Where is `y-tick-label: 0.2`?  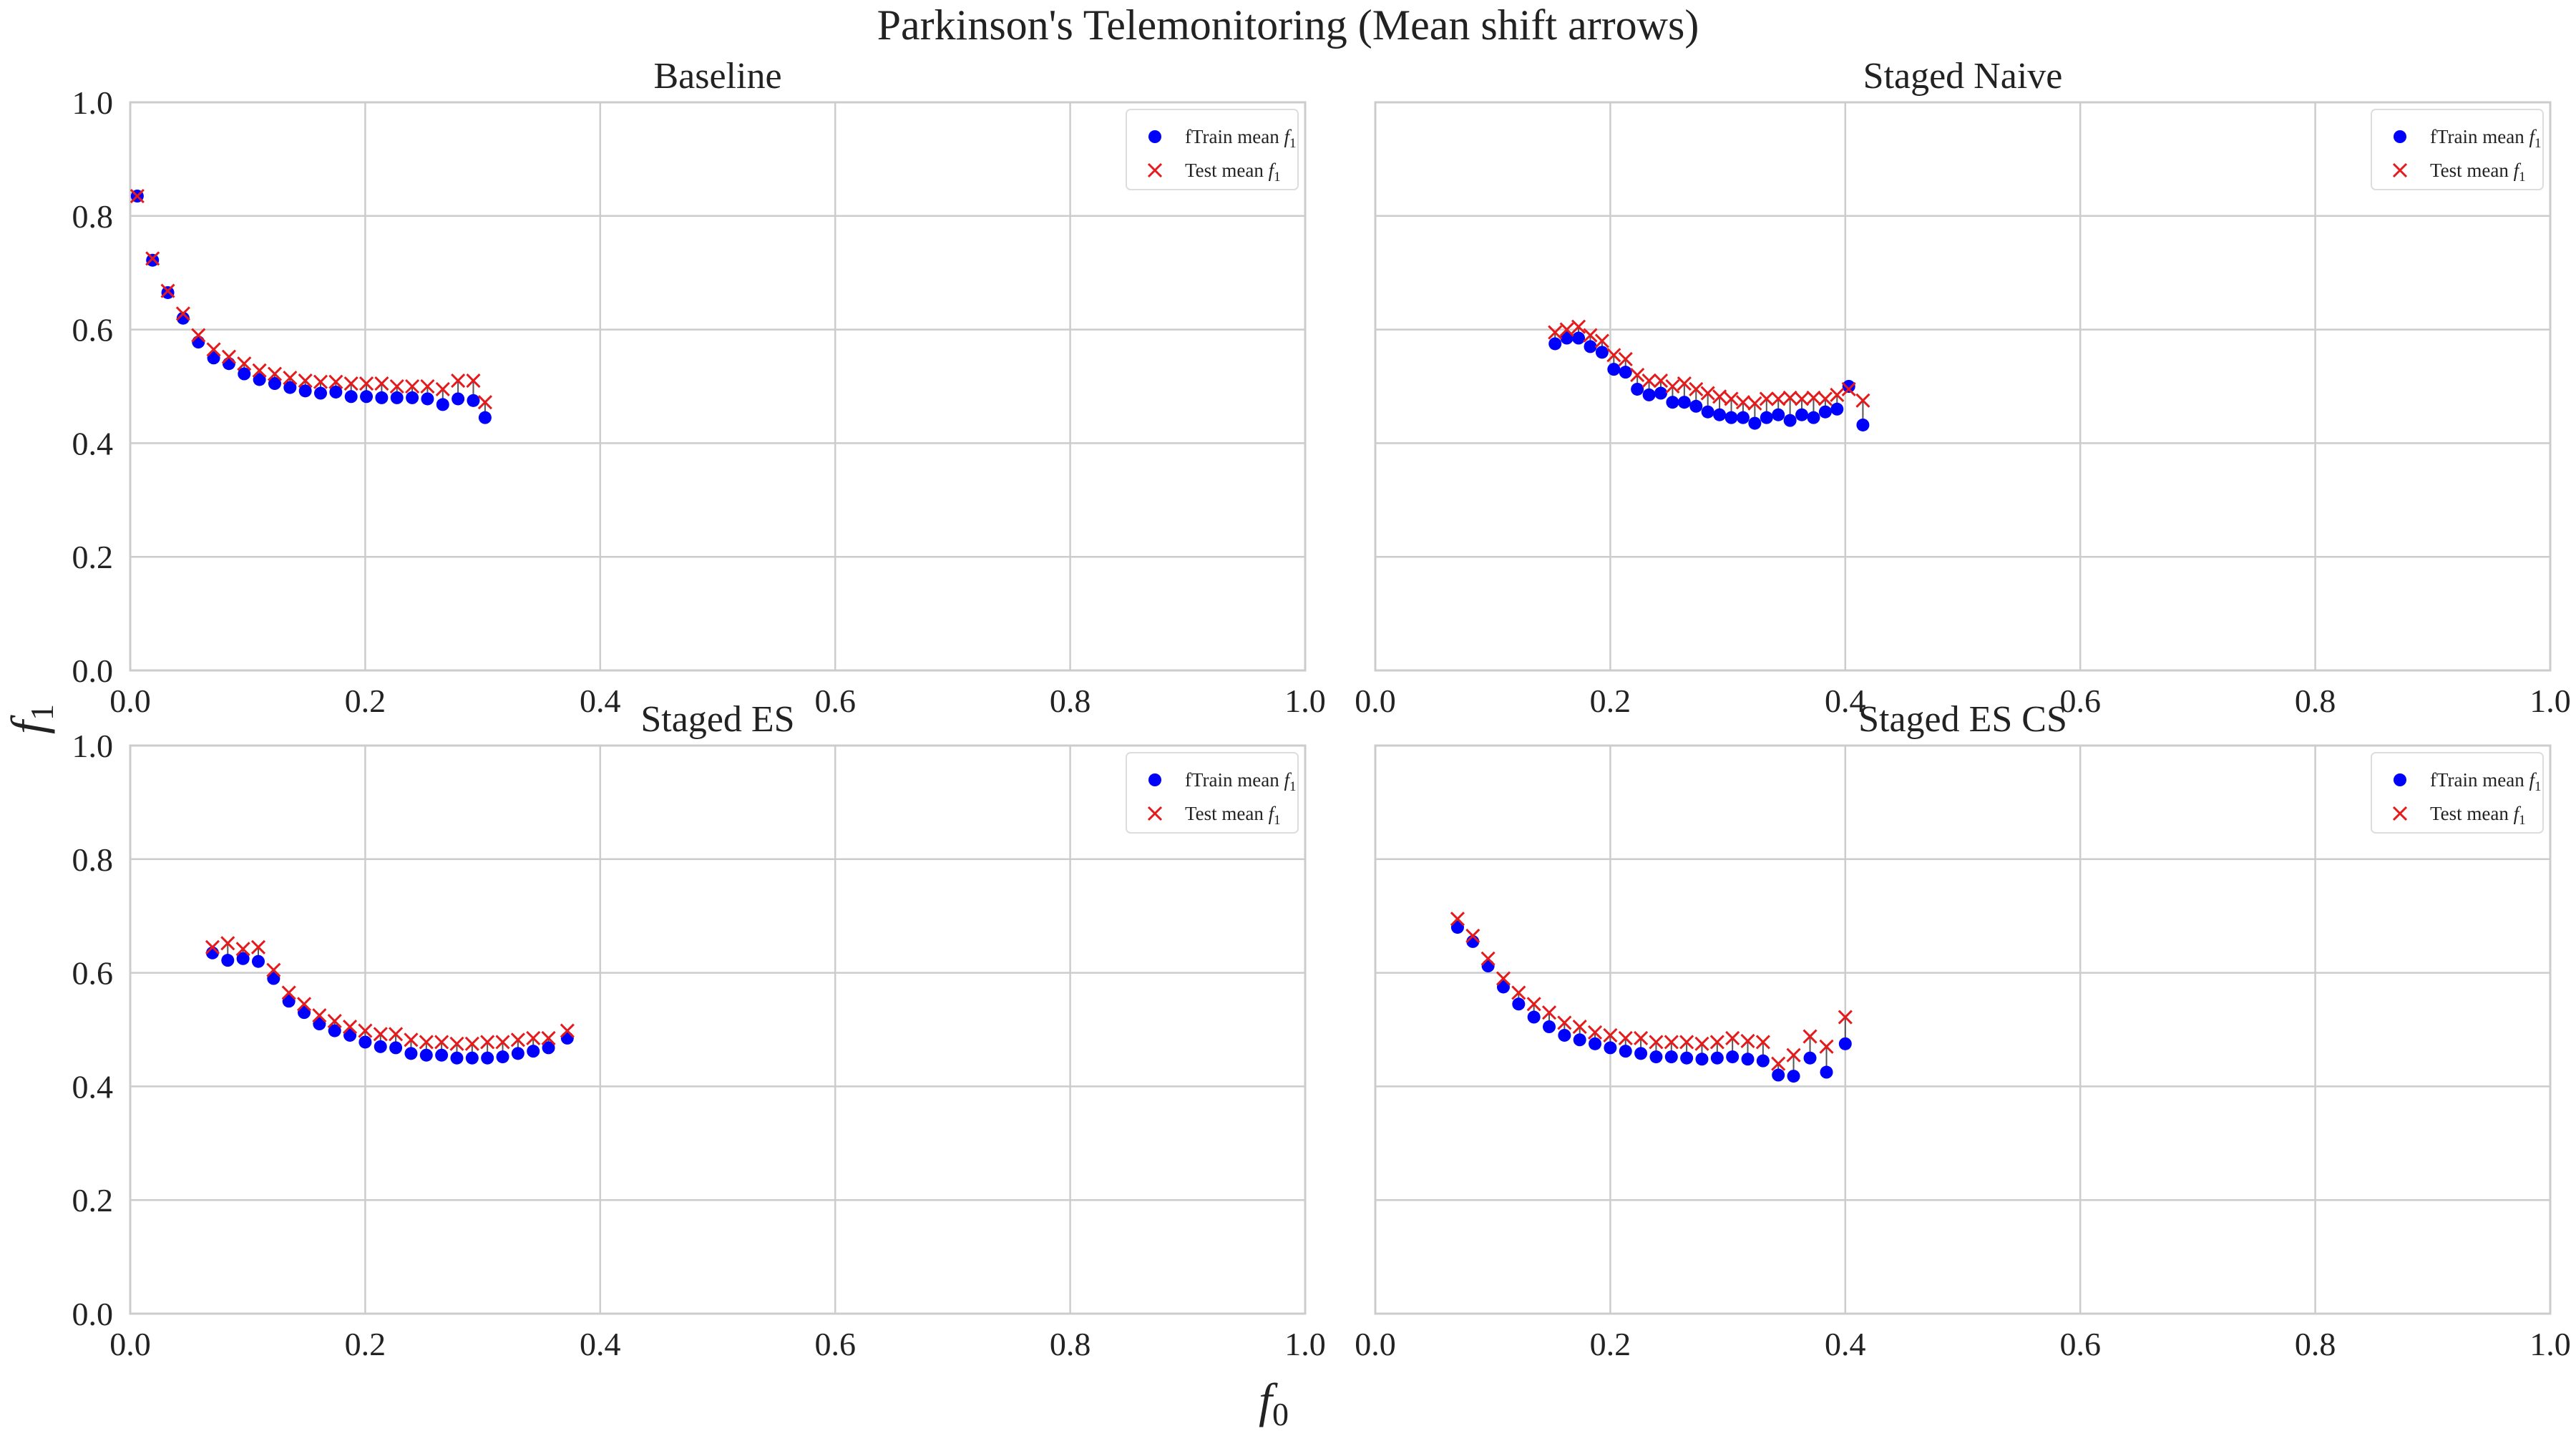 y-tick-label: 0.2 is located at coordinates (93, 557).